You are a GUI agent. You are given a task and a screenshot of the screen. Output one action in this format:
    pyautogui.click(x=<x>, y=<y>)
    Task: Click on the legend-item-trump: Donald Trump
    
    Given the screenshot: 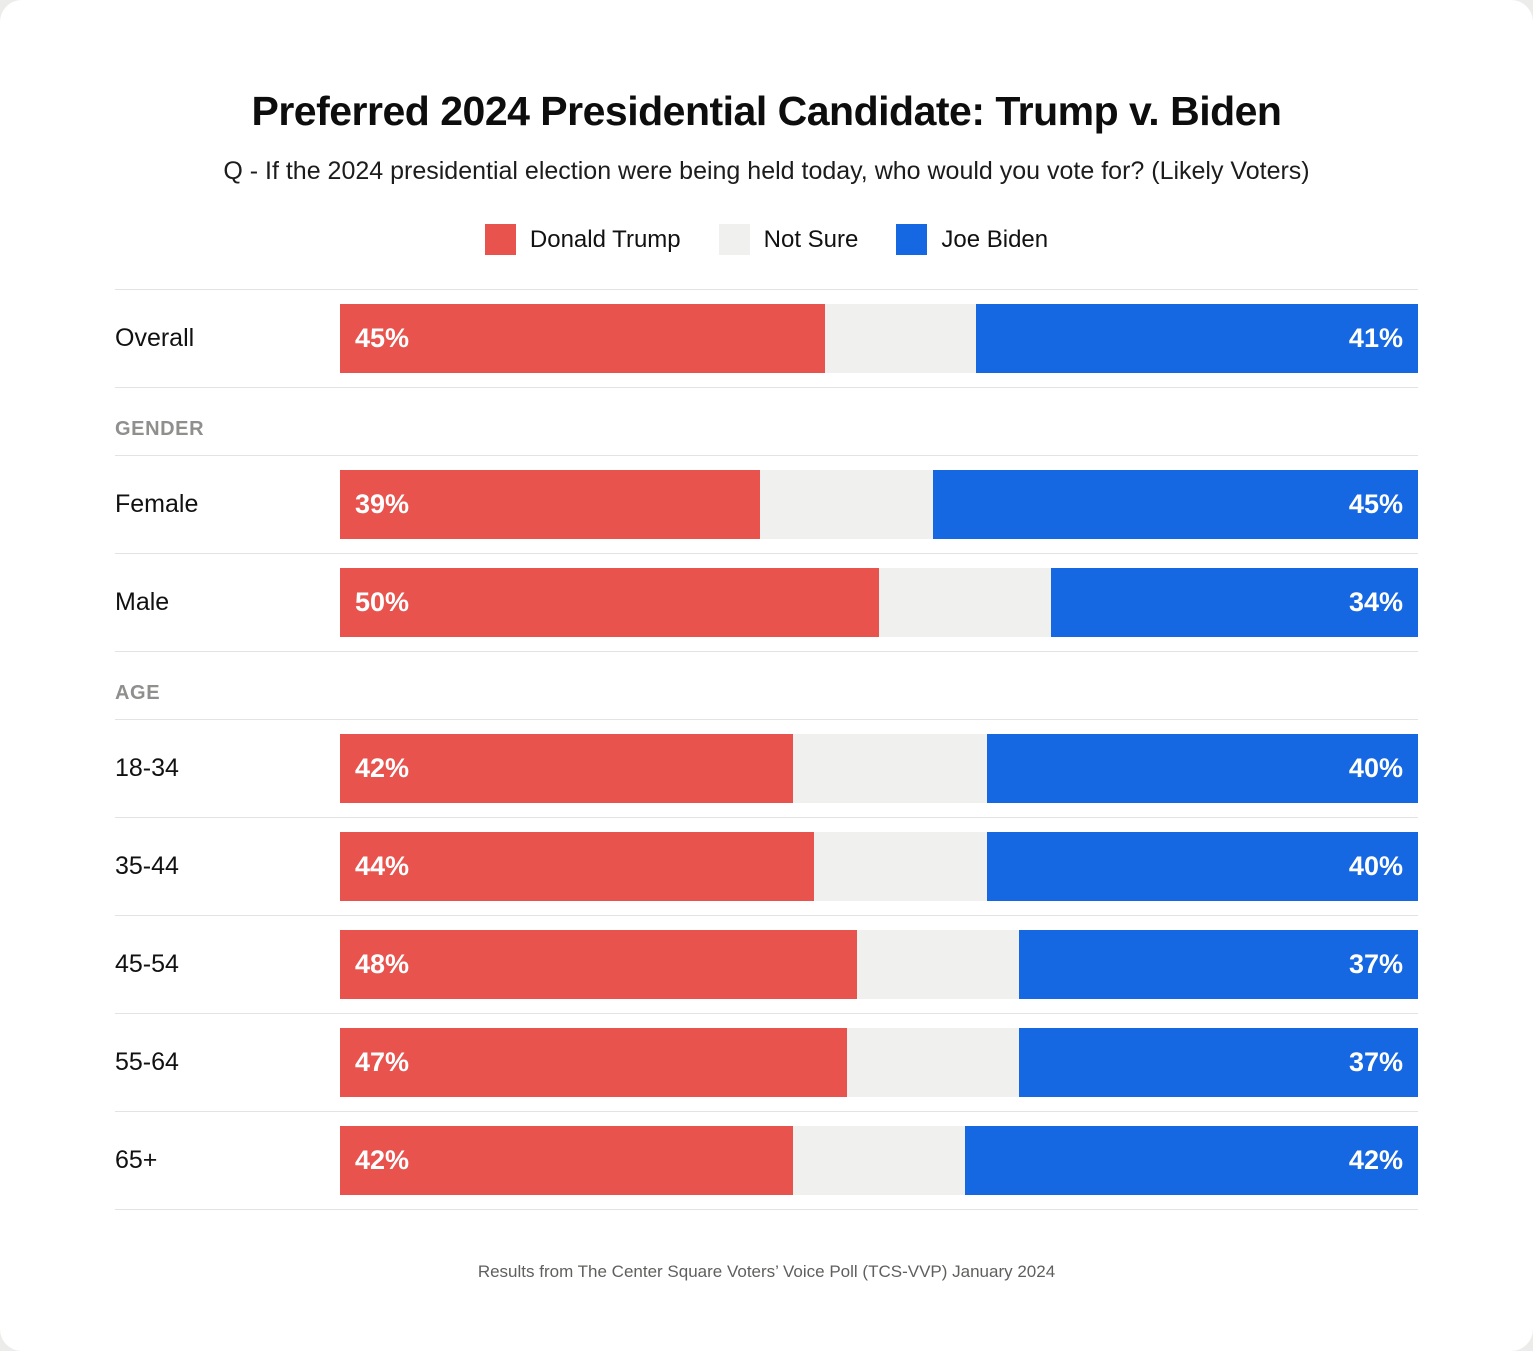 What is the action you would take?
    pyautogui.click(x=582, y=239)
    